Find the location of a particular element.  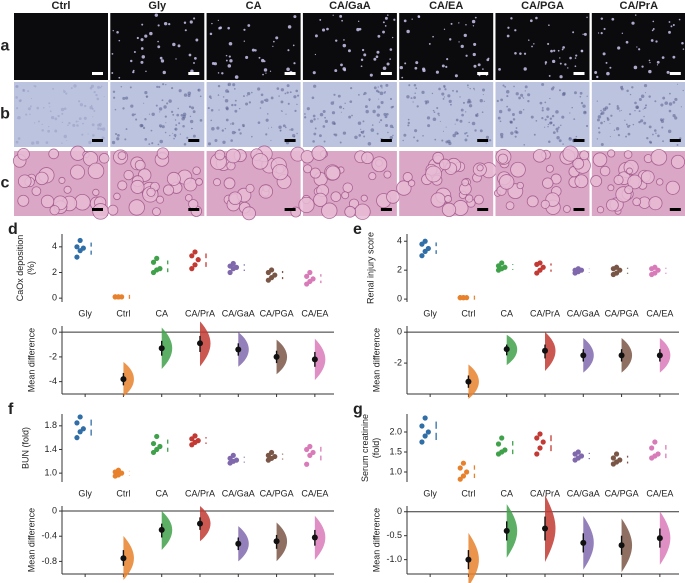

y-tick-label: 0 is located at coordinates (54, 298).